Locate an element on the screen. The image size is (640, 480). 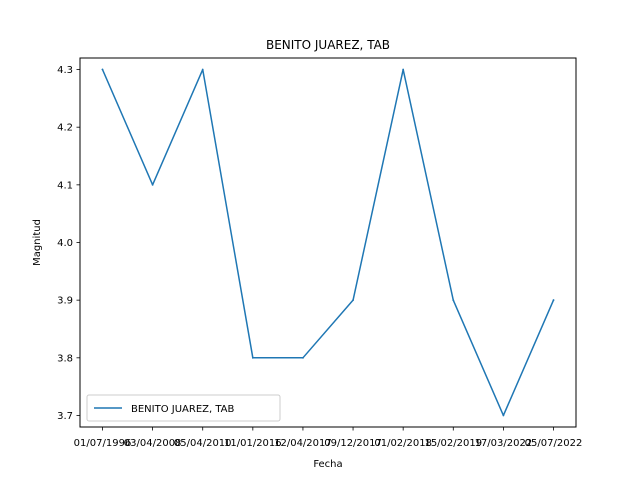
legend-label: BENITO JUAREZ, TAB is located at coordinates (183, 409).